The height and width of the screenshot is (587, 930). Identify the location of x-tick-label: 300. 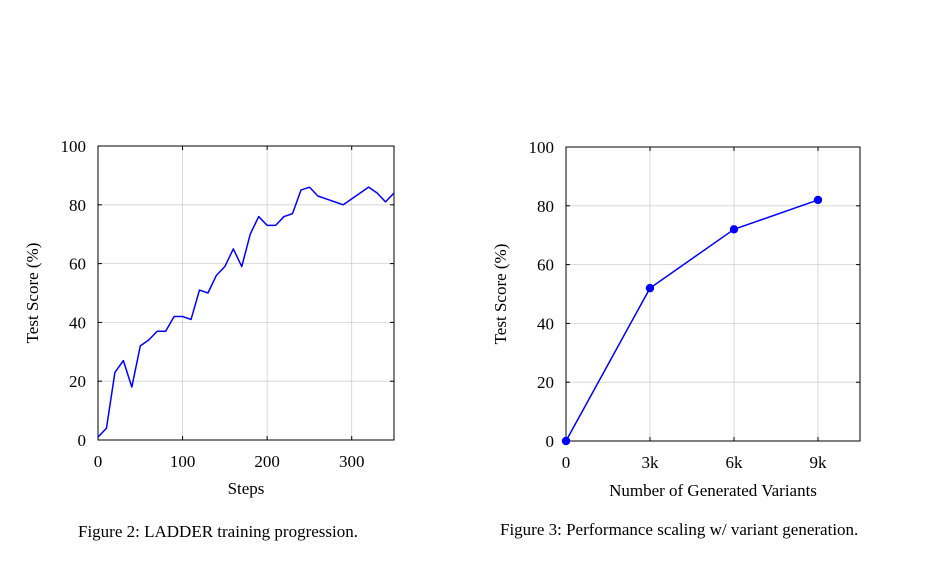
(352, 461).